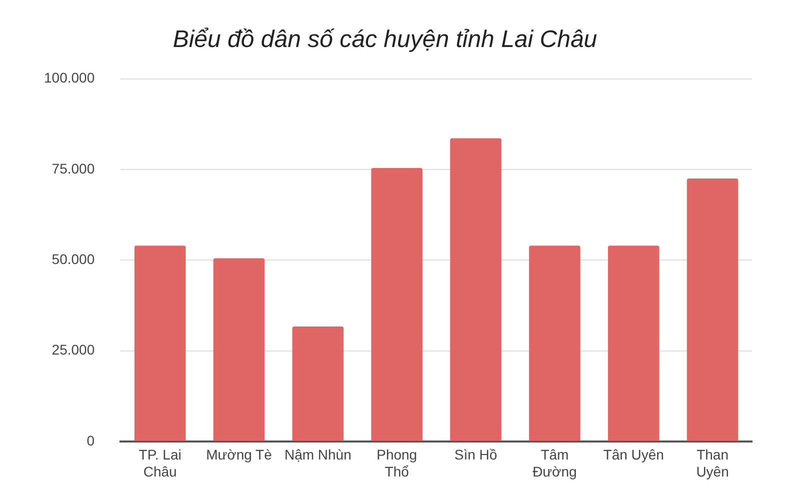  What do you see at coordinates (554, 463) in the screenshot?
I see `x-tick-label: Tâm Đường` at bounding box center [554, 463].